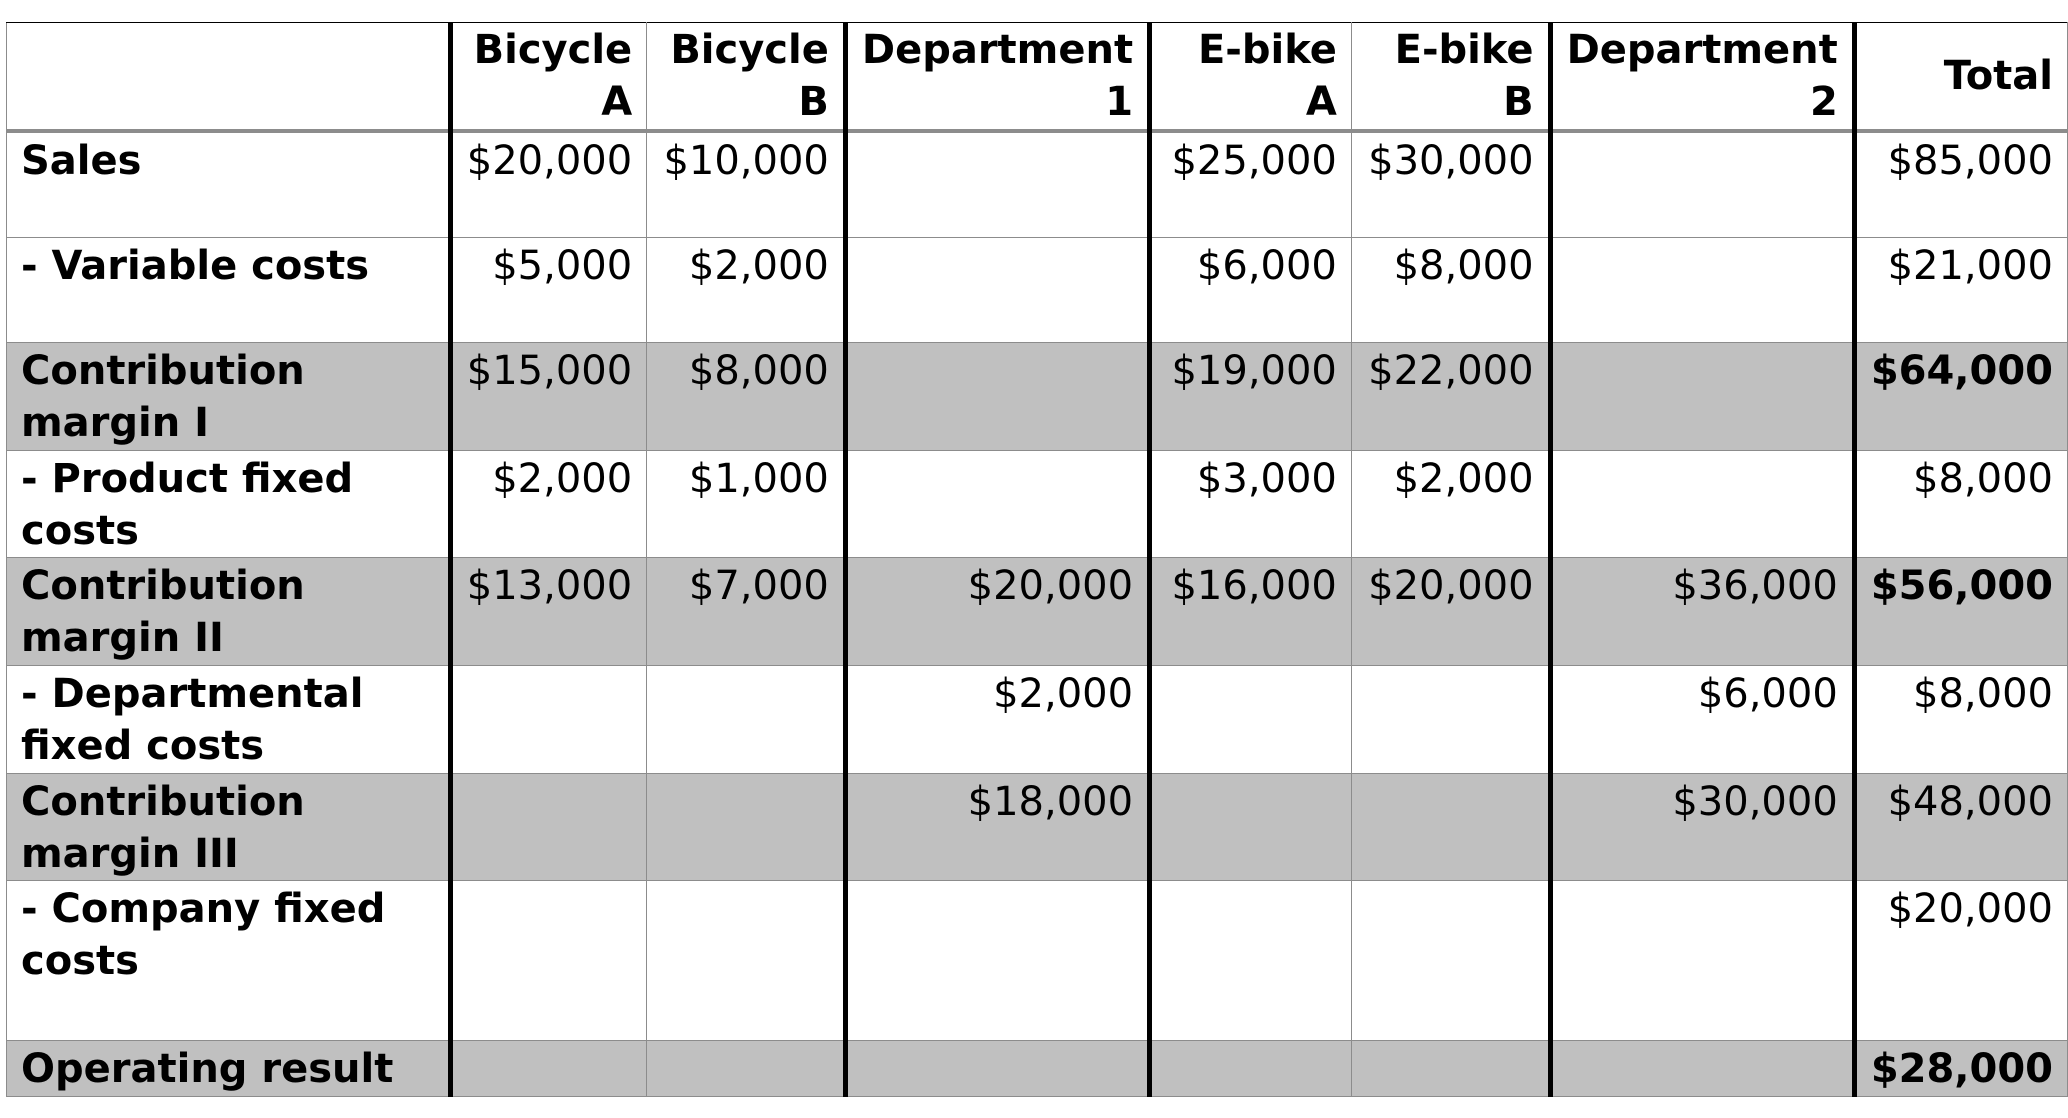 The image size is (2068, 1118). I want to click on header-label-cell, so click(228, 77).